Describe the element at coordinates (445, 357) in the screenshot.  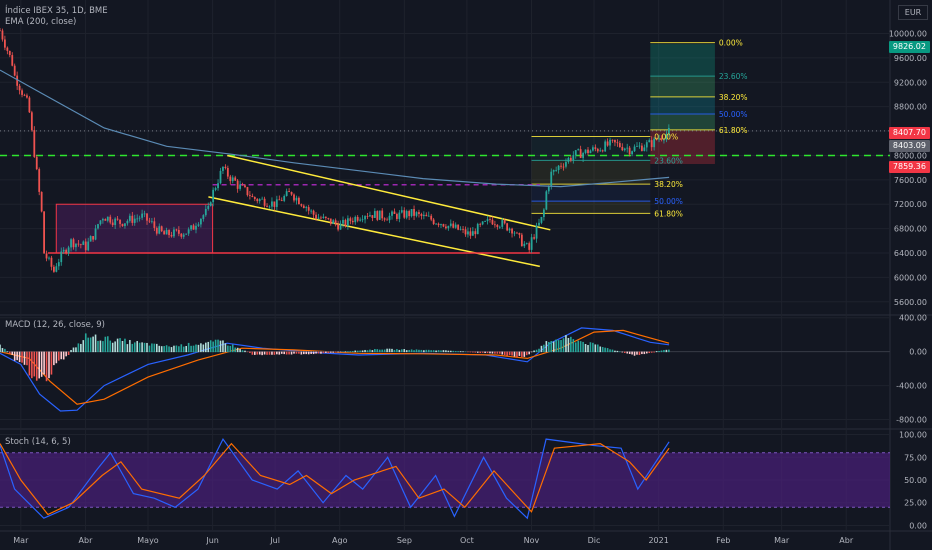
I see `macd-histogram` at that location.